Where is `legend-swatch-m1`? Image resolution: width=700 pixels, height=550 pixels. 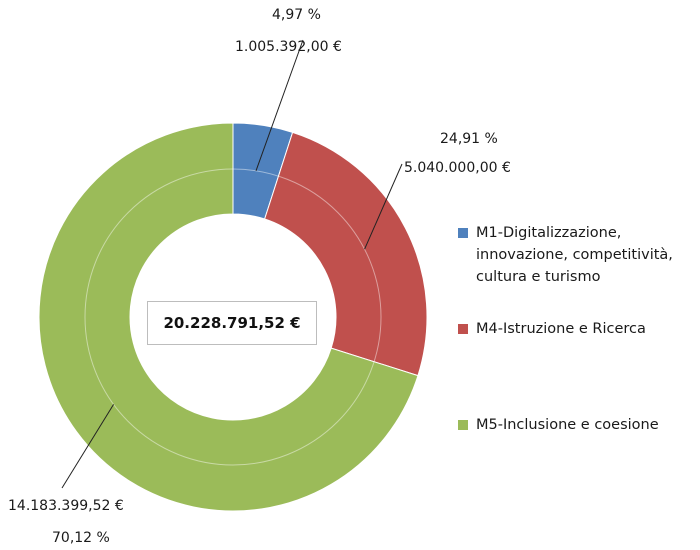 legend-swatch-m1 is located at coordinates (463, 233).